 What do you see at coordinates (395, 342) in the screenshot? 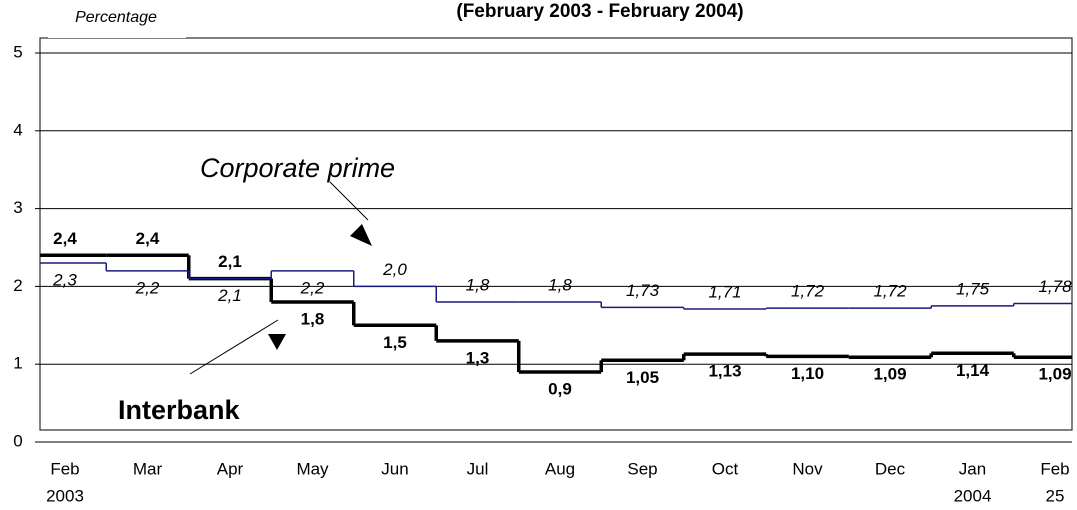
I see `data-label: 1,5` at bounding box center [395, 342].